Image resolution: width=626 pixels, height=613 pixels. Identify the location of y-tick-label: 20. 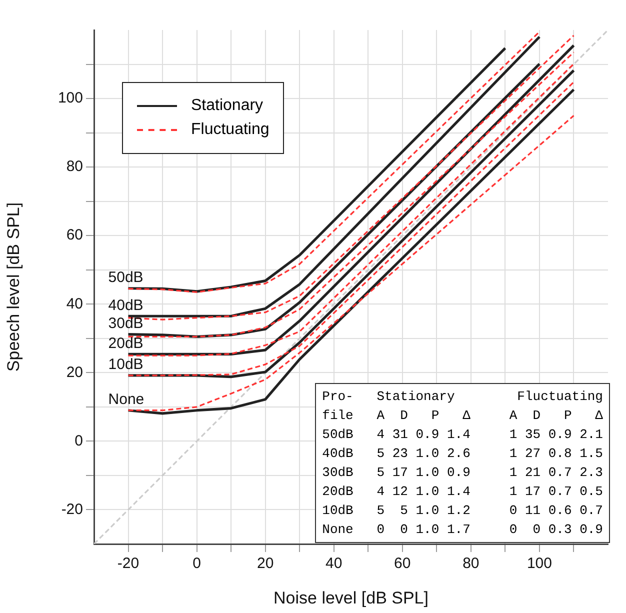
(74, 372).